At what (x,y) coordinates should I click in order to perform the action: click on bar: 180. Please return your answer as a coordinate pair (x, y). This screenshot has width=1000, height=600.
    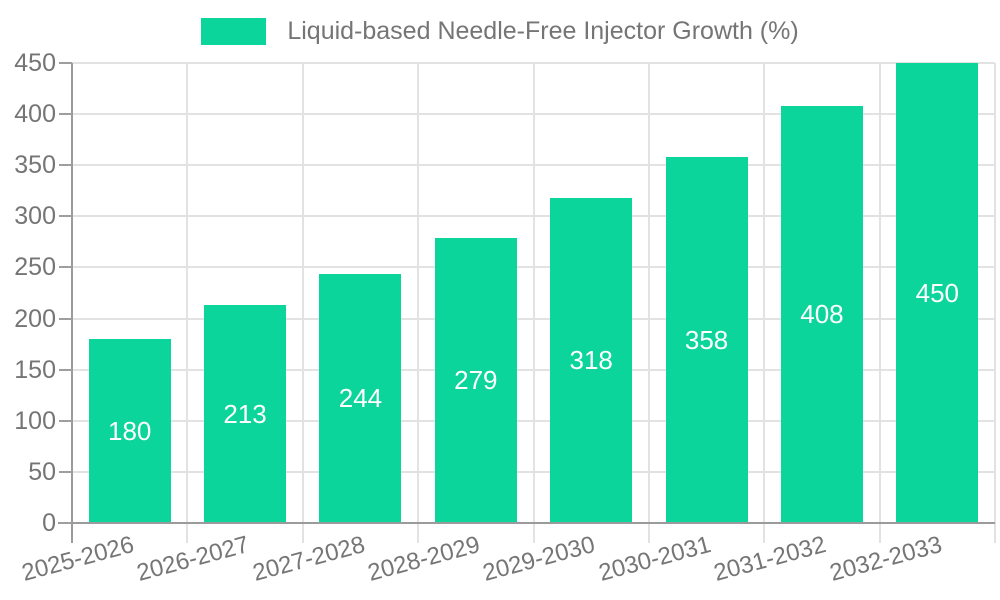
    Looking at the image, I should click on (129, 431).